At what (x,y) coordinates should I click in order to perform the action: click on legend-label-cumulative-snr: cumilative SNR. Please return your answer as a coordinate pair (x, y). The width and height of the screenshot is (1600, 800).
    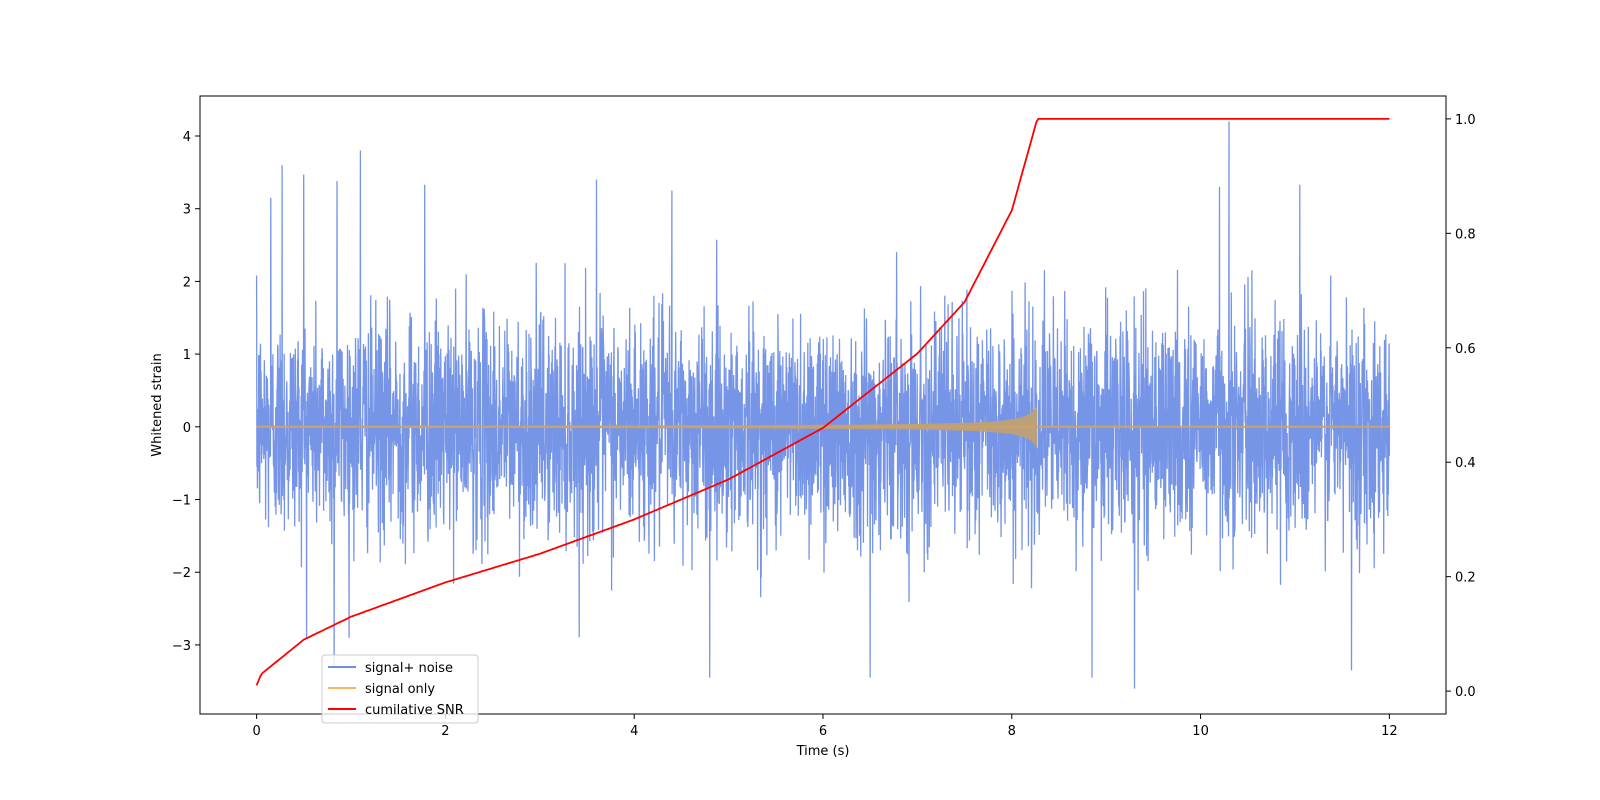
    Looking at the image, I should click on (414, 710).